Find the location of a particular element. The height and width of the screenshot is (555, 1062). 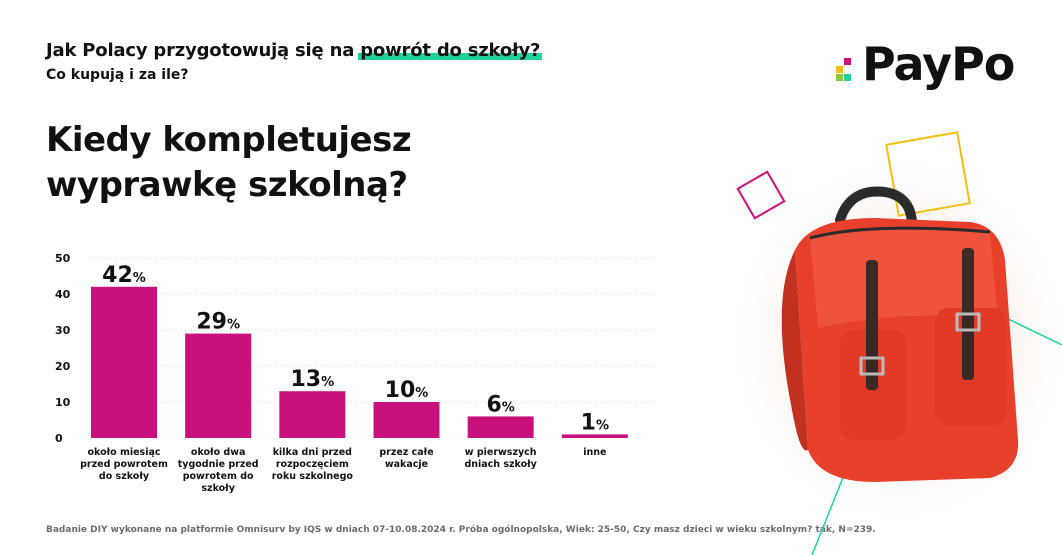

y-tick-label: 0 is located at coordinates (59, 438).